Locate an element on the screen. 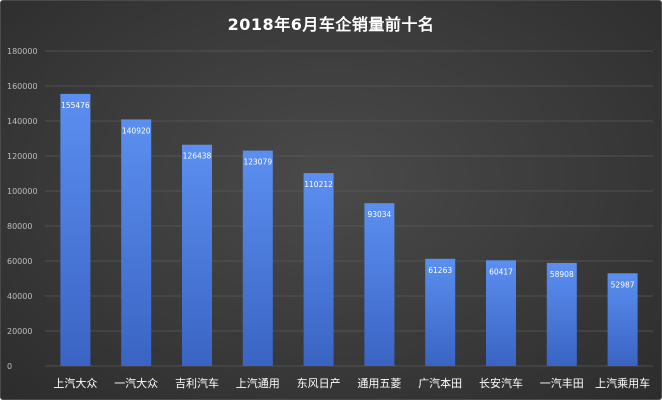  data-label: 123079 is located at coordinates (257, 162).